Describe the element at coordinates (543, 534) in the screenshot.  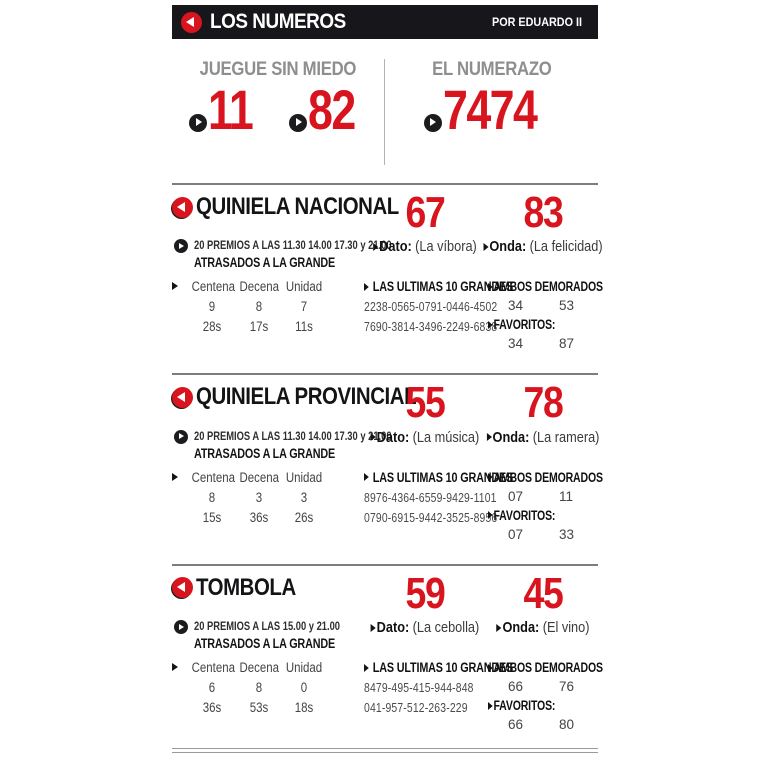
I see `favoritos-values: 07 33` at that location.